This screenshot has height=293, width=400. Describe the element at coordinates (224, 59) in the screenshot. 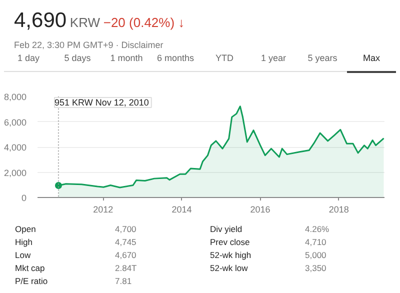

I see `text: YTD` at that location.